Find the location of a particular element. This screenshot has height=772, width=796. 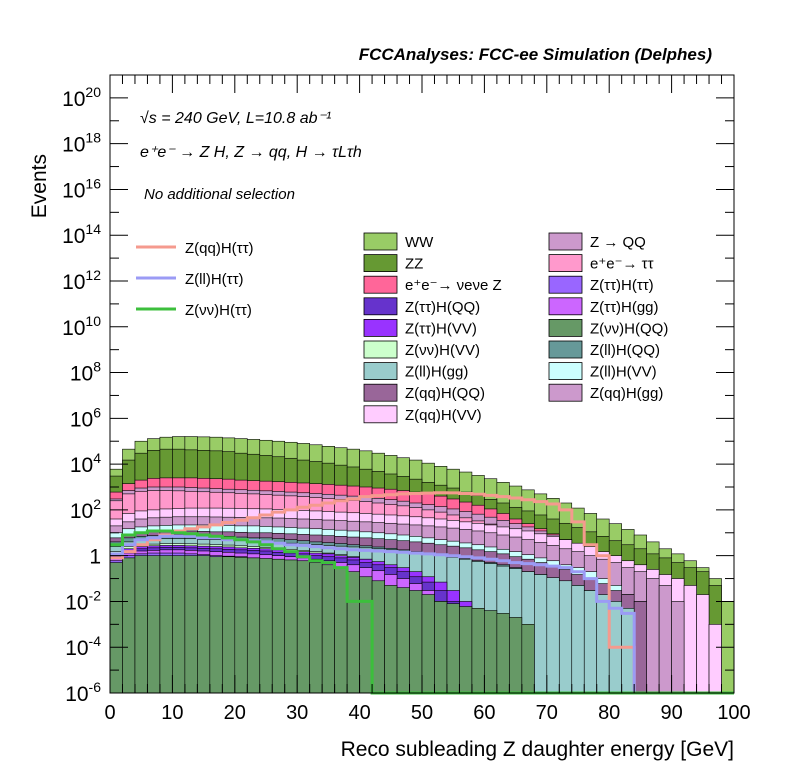

legend-label-left-1: Z(ll)H(ττ) is located at coordinates (214, 279).